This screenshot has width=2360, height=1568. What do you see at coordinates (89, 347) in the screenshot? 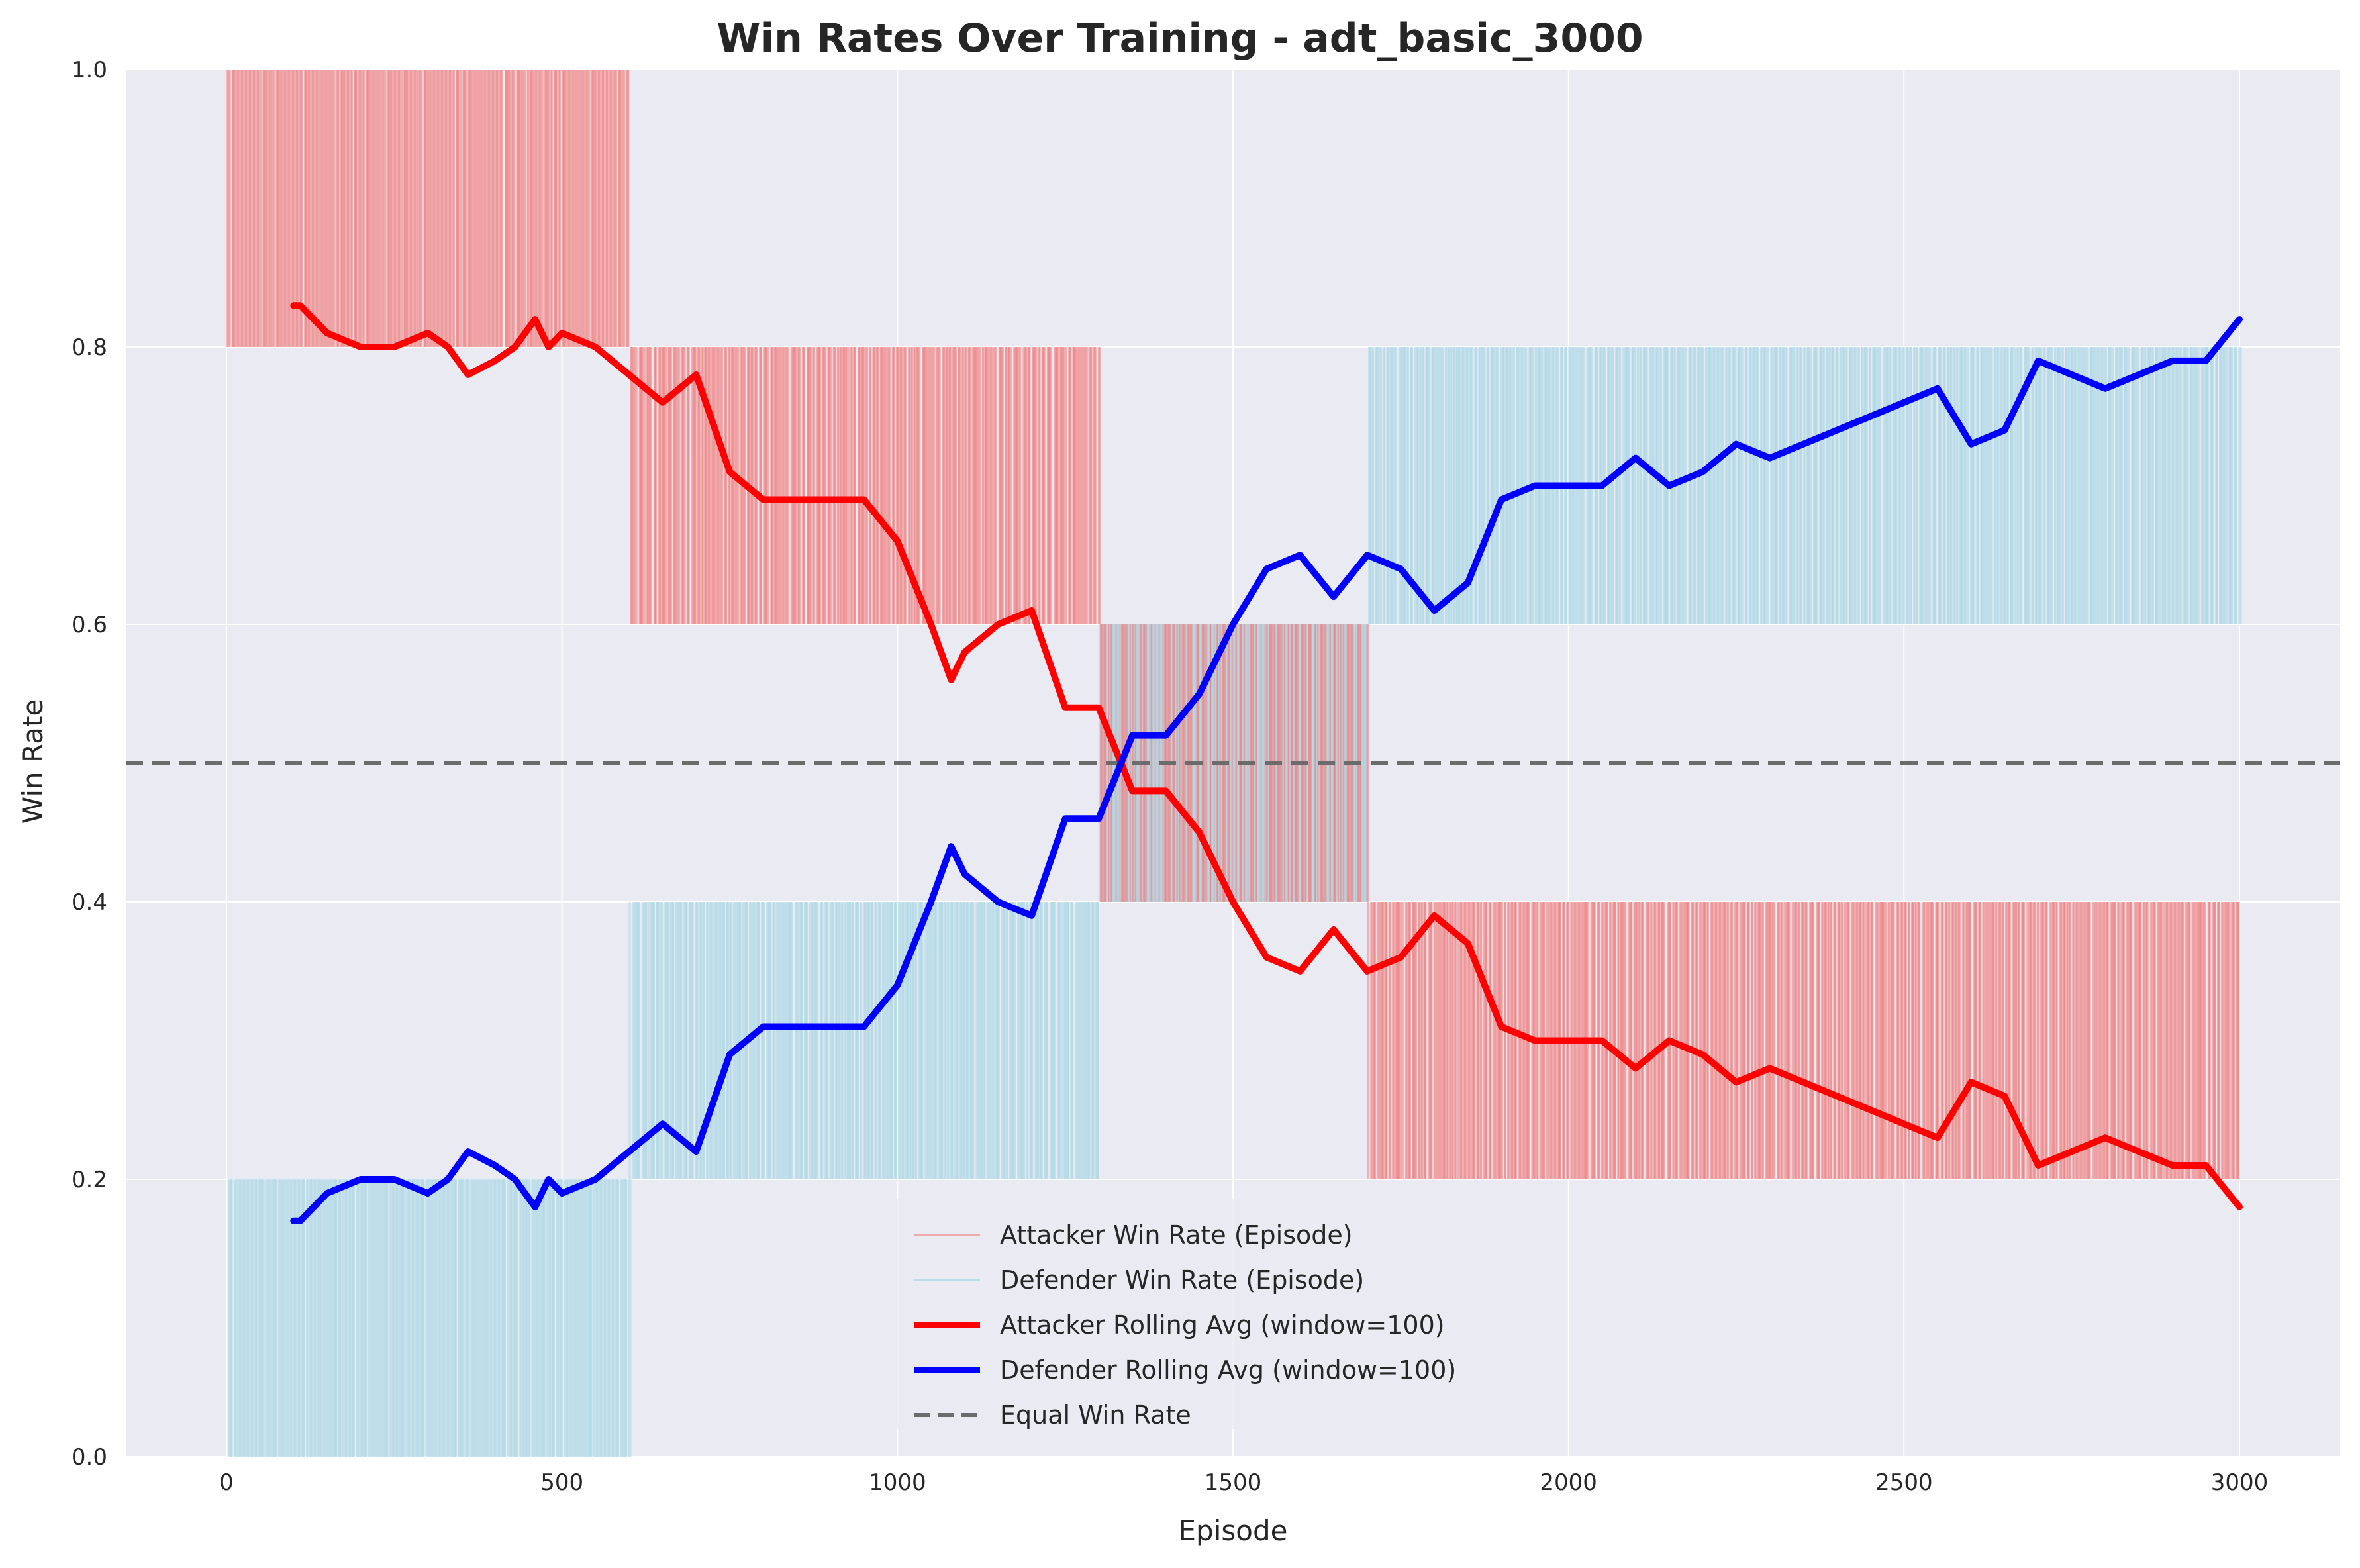
I see `y-tick-label: 0.8` at bounding box center [89, 347].